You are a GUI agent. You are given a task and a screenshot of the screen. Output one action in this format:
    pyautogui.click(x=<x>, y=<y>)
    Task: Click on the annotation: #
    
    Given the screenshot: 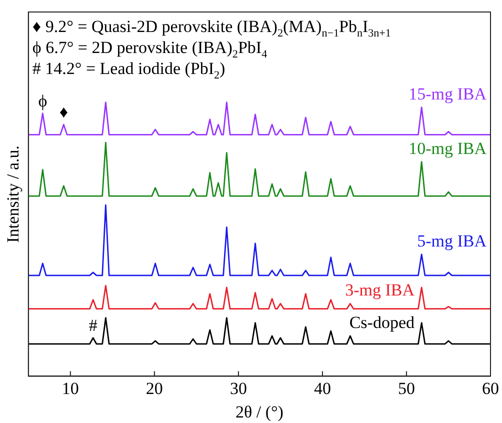 What is the action you would take?
    pyautogui.click(x=93, y=325)
    